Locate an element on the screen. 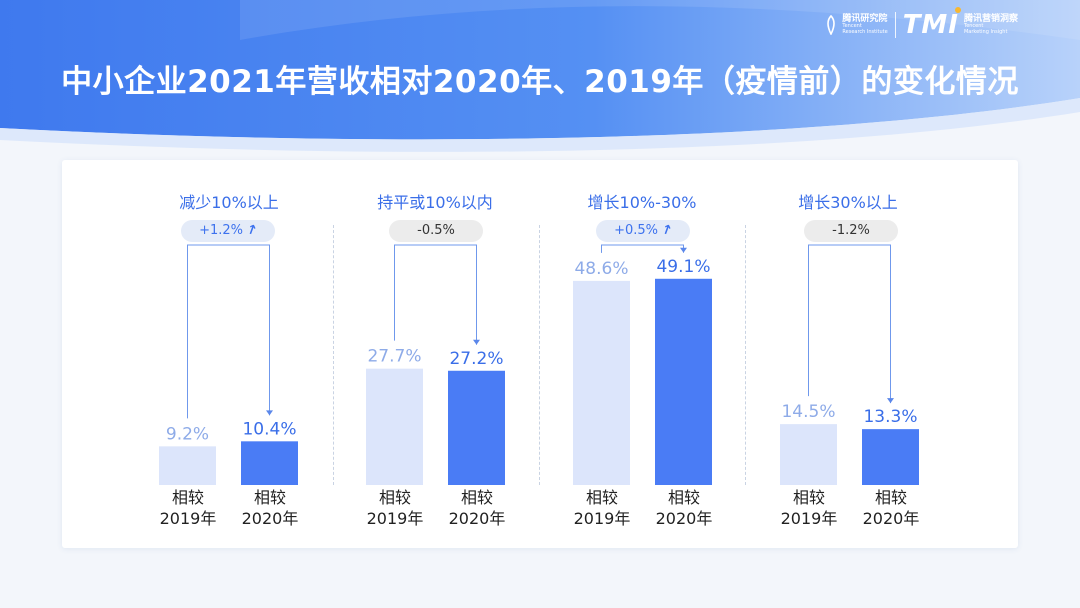 The height and width of the screenshot is (608, 1080). group-title-growth-30: 增长30%以上 is located at coordinates (848, 202).